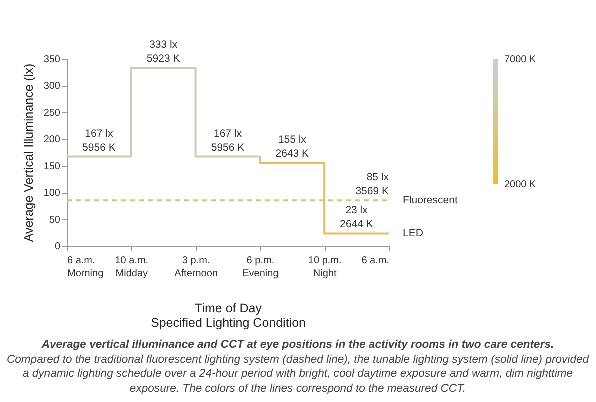  Describe the element at coordinates (196, 268) in the screenshot. I see `x-tick-label: 3 p.m. Afternoon` at that location.